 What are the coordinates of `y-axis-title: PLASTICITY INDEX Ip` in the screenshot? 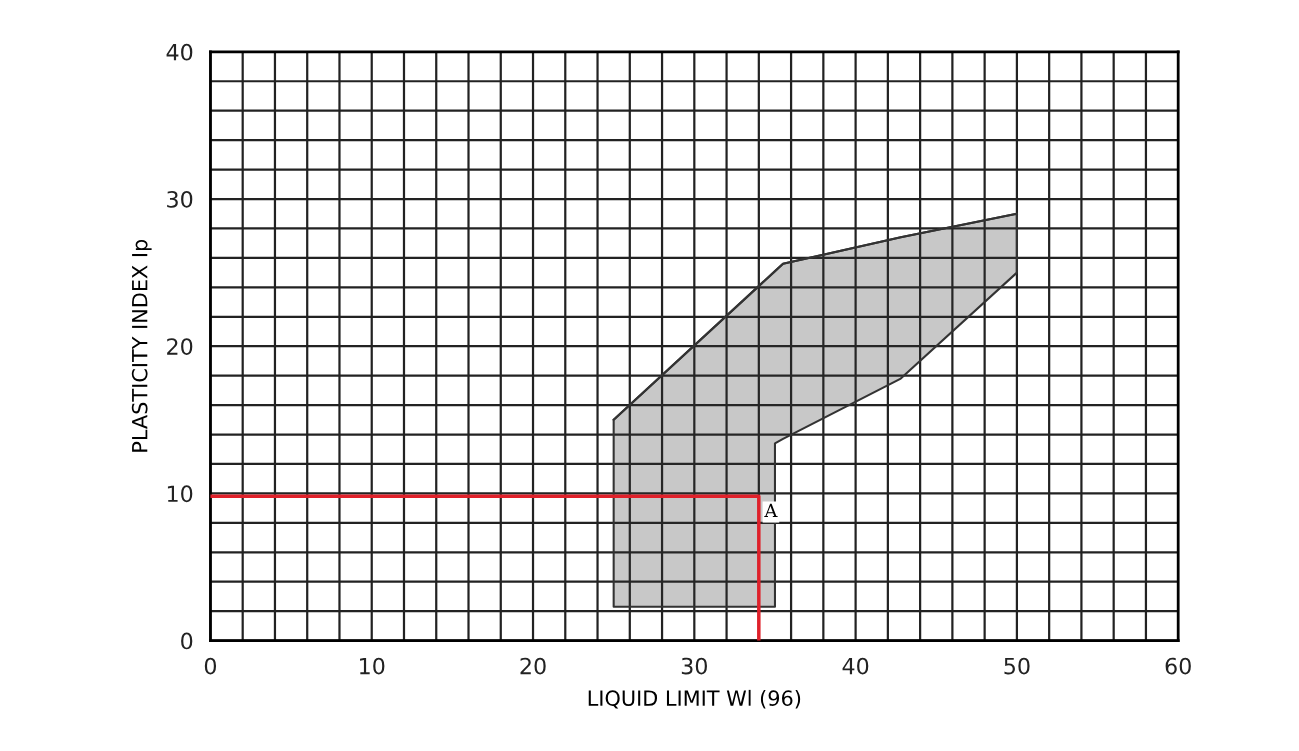 It's located at (141, 345).